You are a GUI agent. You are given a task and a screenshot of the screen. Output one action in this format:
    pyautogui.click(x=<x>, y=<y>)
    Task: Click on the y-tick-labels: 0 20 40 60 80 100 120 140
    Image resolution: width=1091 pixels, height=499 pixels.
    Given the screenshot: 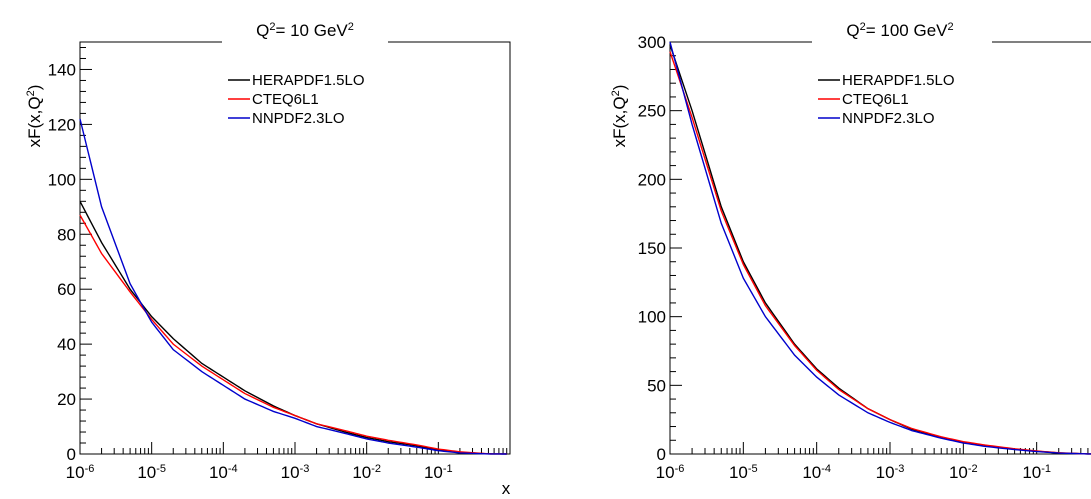 What is the action you would take?
    pyautogui.click(x=62, y=262)
    